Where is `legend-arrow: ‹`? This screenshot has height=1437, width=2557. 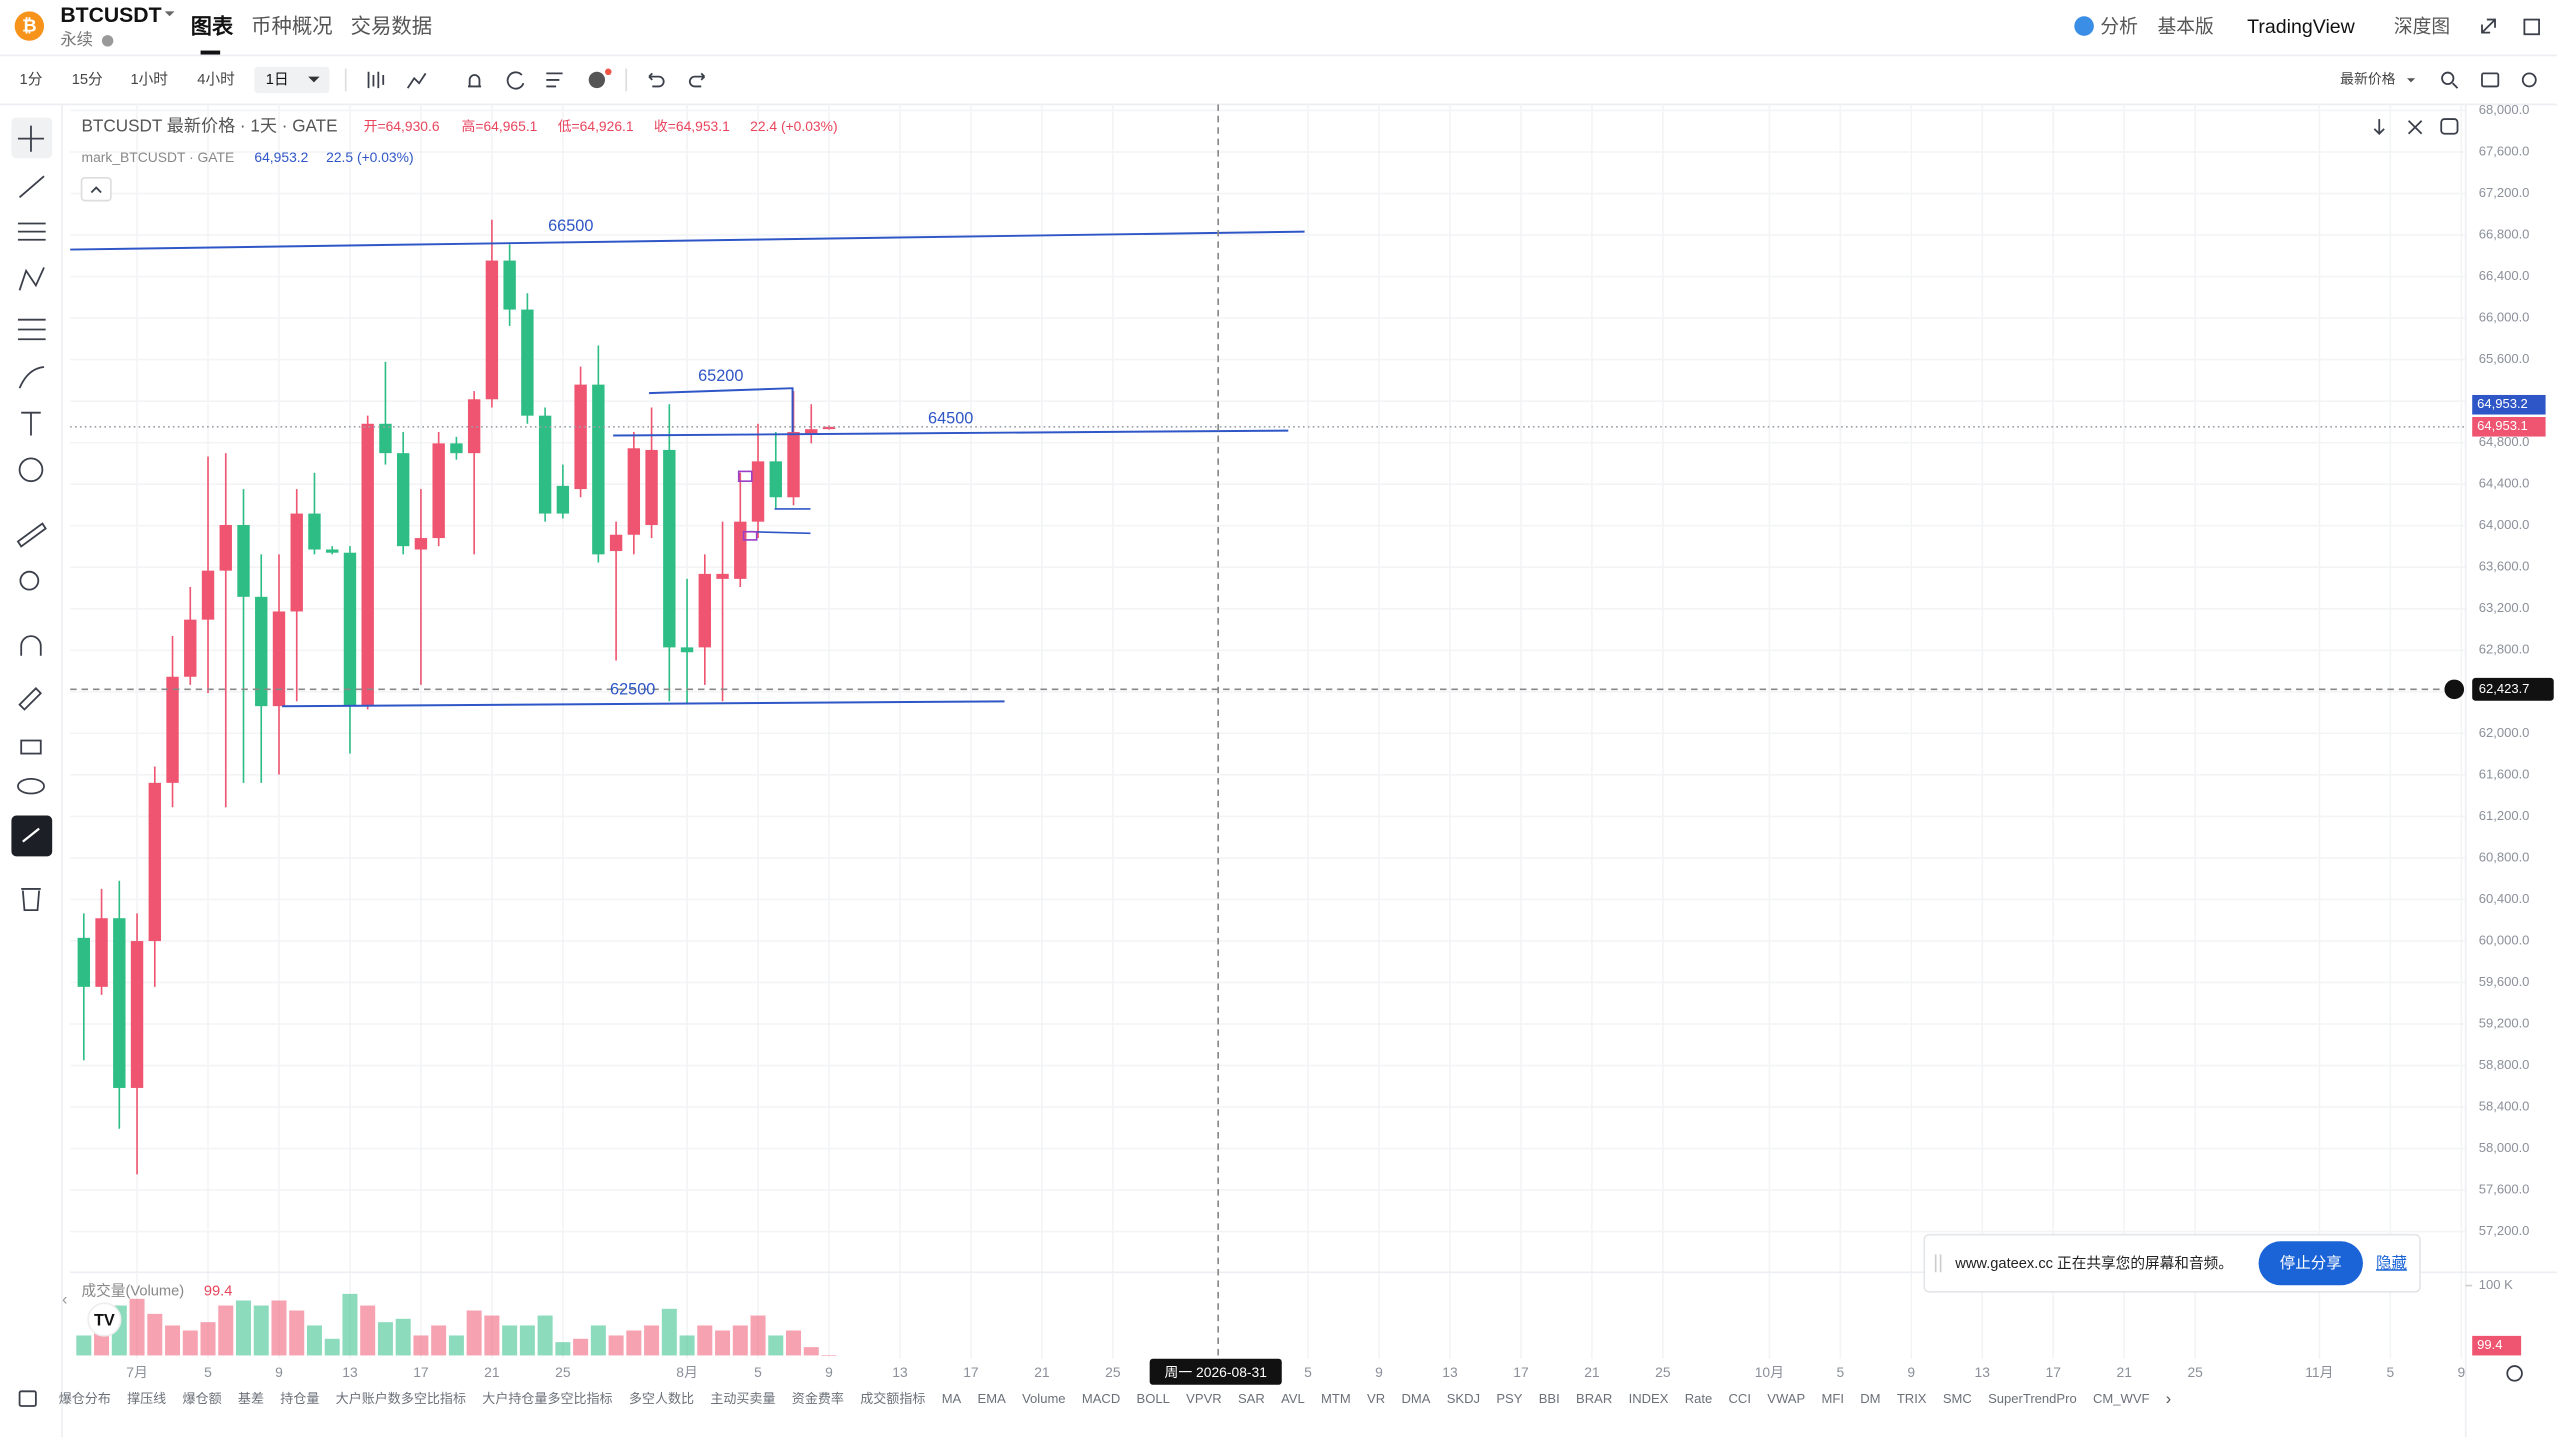
legend-arrow: ‹ is located at coordinates (64, 1299).